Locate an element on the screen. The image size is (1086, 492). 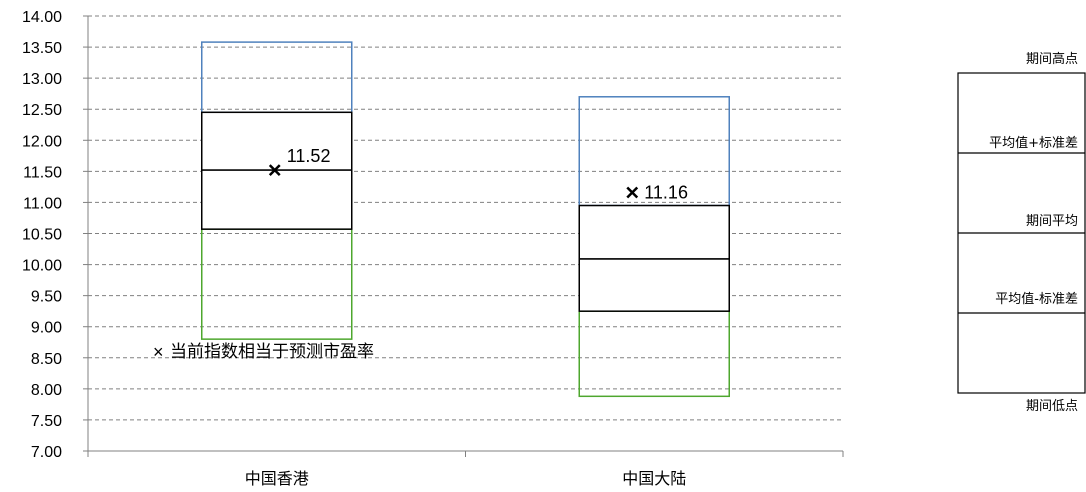
y-tick-label: 8.50 is located at coordinates (46, 359).